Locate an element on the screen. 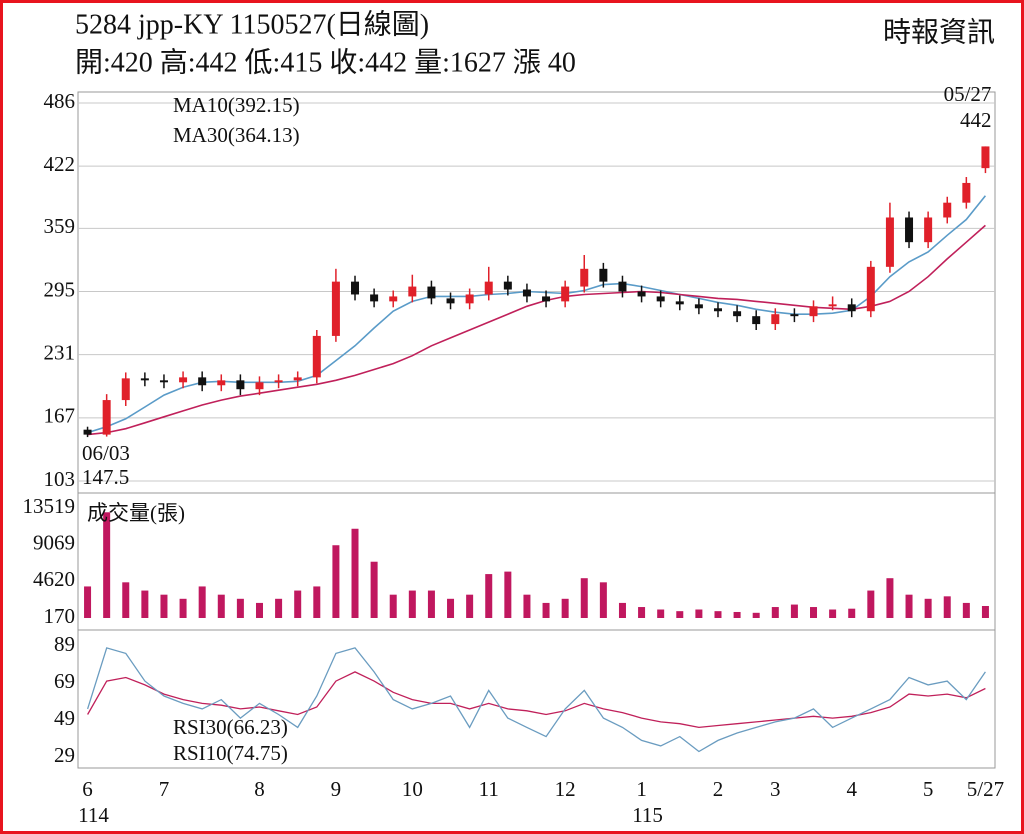  y-tick-label: 231 is located at coordinates (60, 352).